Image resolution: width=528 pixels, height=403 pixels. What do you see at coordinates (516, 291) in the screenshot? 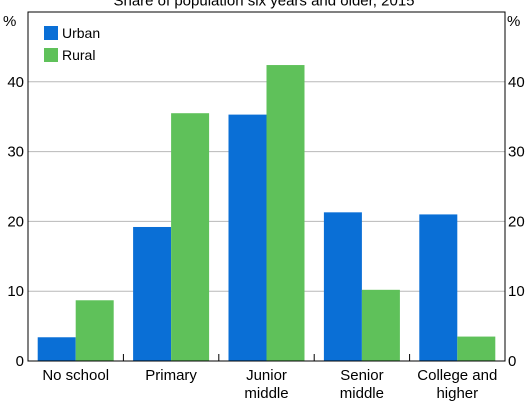
I see `y-tick-right-label: 10` at bounding box center [516, 291].